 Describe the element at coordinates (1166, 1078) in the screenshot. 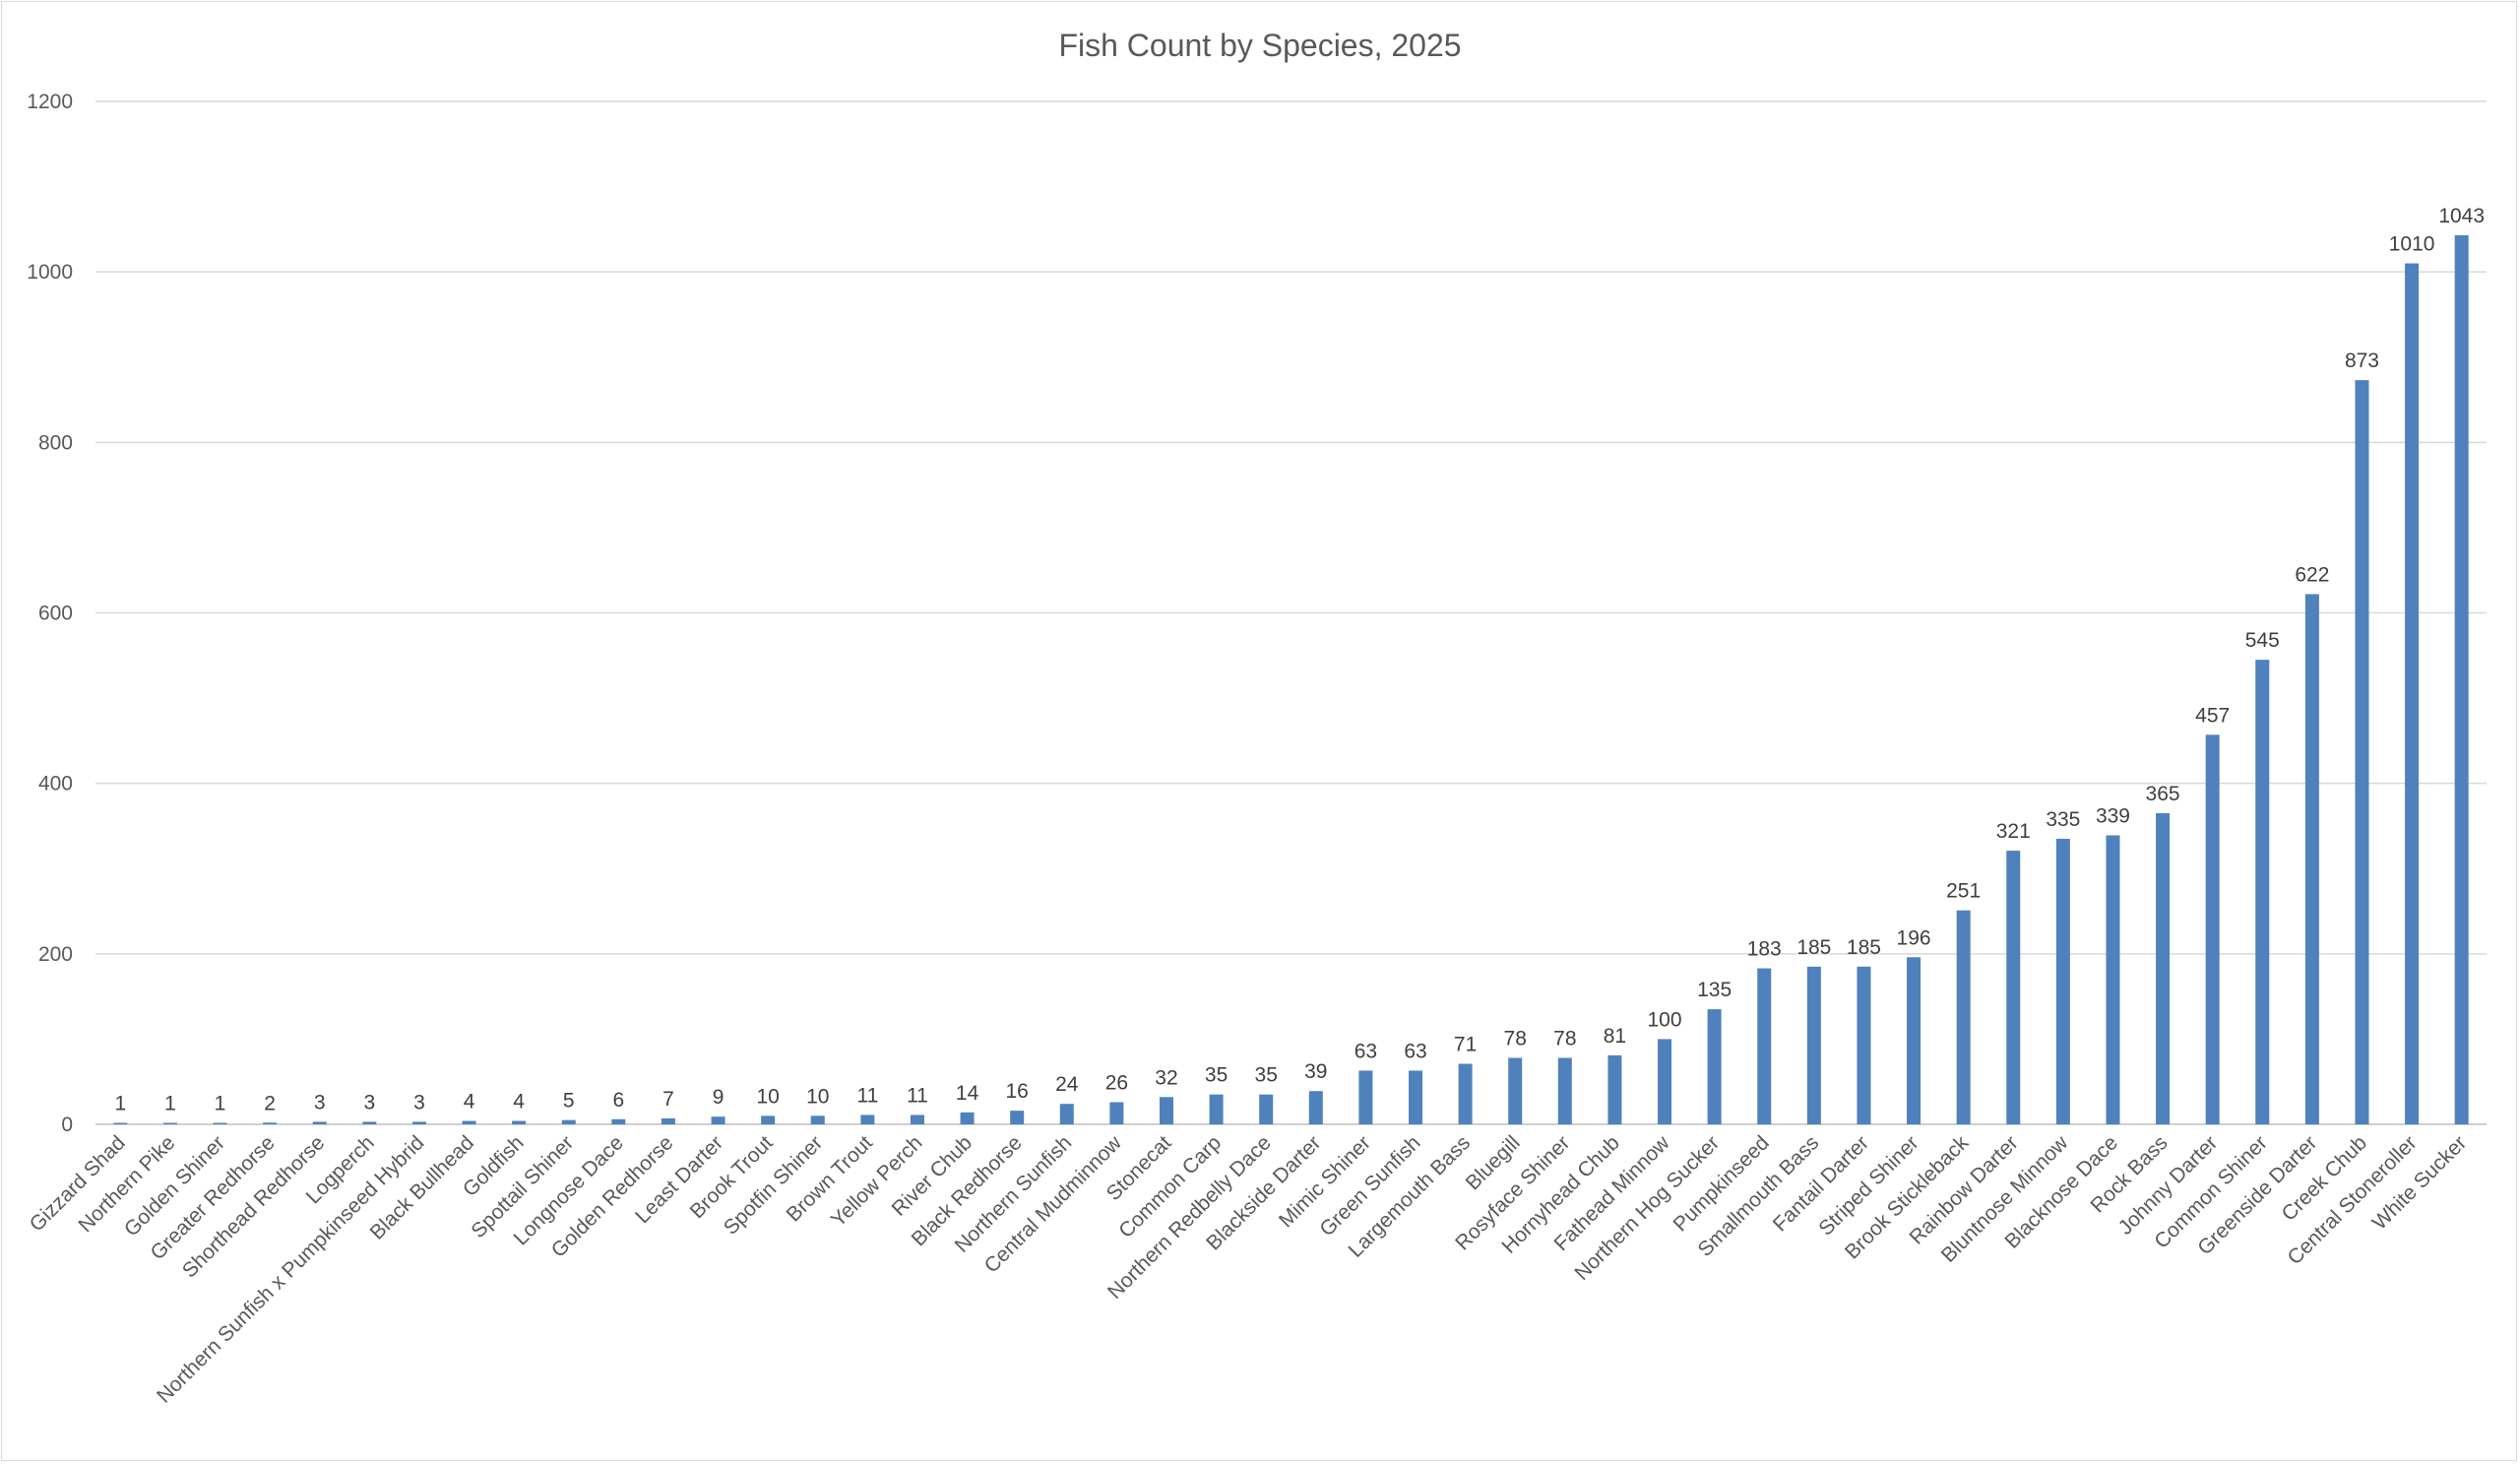

I see `data-label: 32` at that location.